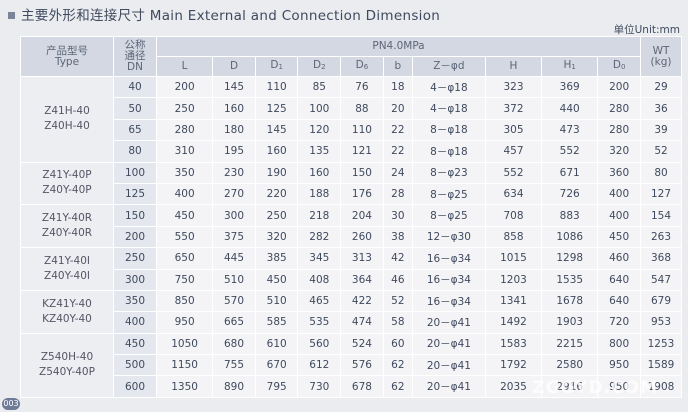 The height and width of the screenshot is (412, 688). What do you see at coordinates (67, 365) in the screenshot?
I see `model-cell: Z540H-40 Z540Y-40P` at bounding box center [67, 365].